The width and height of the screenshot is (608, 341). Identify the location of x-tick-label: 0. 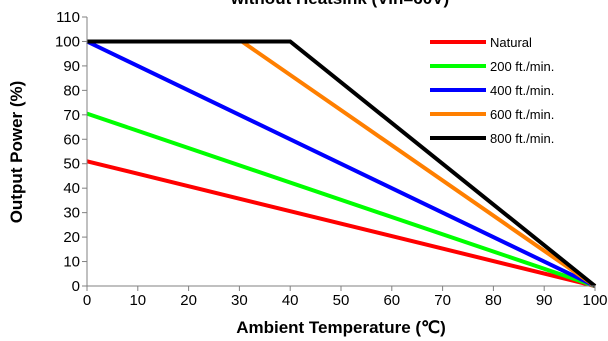
(87, 300).